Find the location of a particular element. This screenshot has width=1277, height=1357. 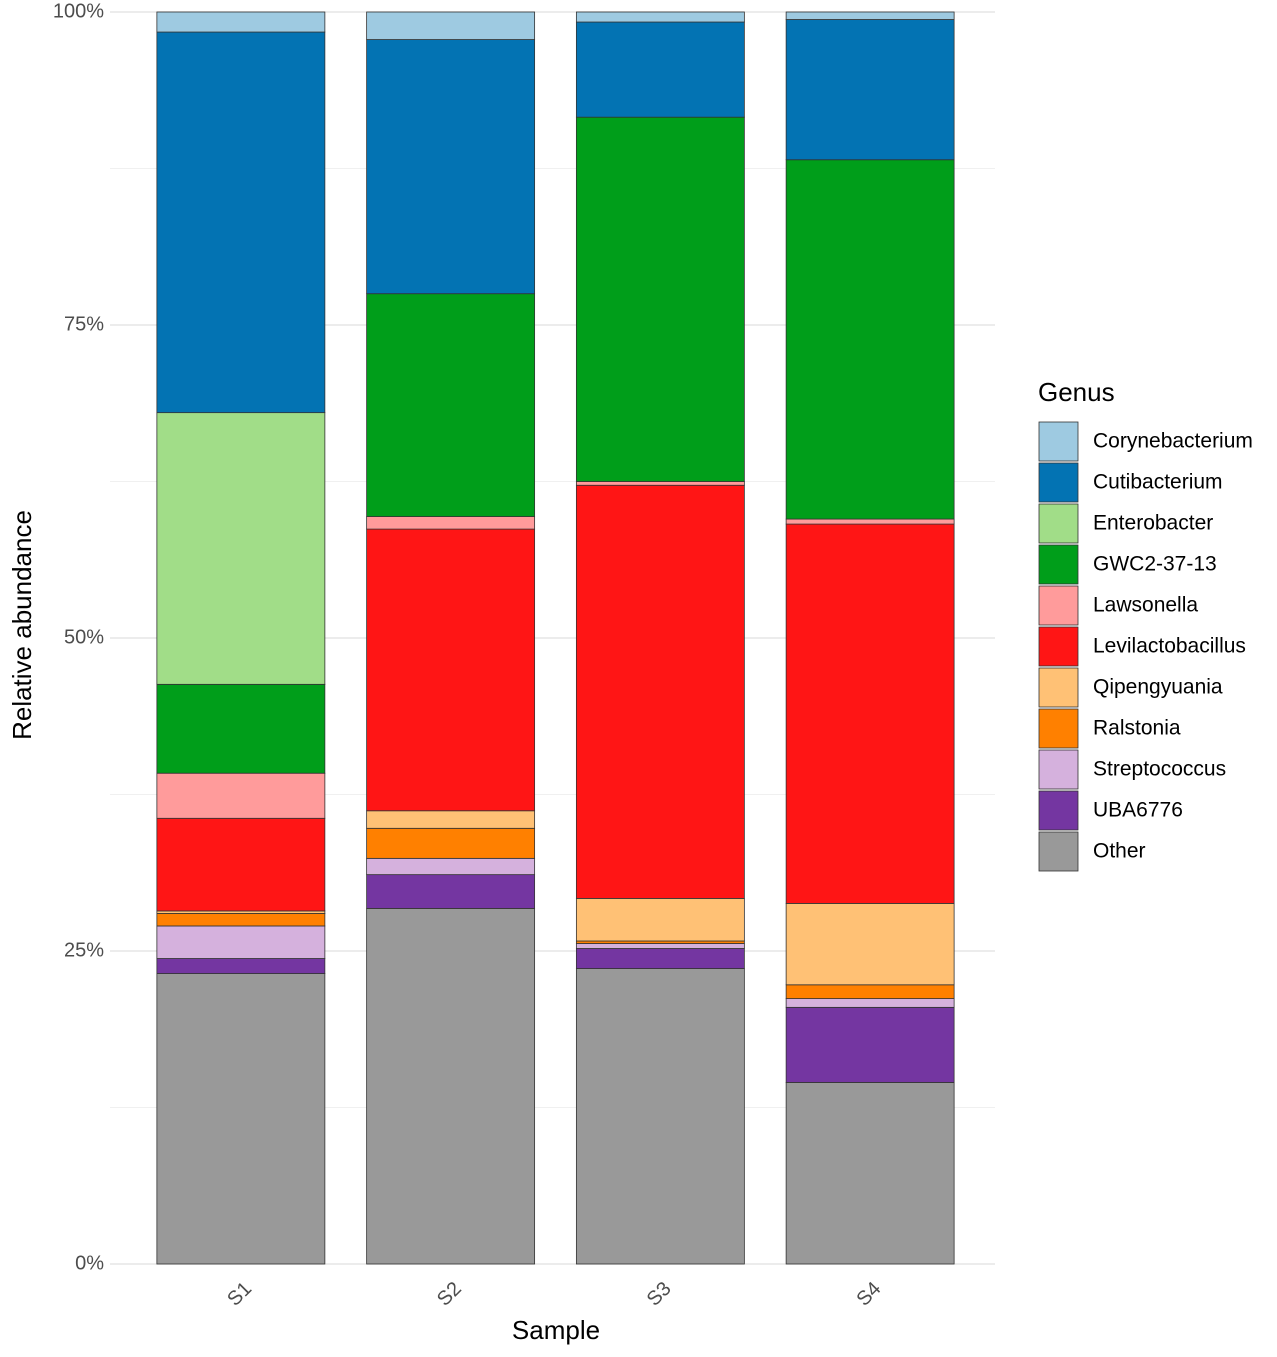

y-tick-label: 75% is located at coordinates (84, 324).